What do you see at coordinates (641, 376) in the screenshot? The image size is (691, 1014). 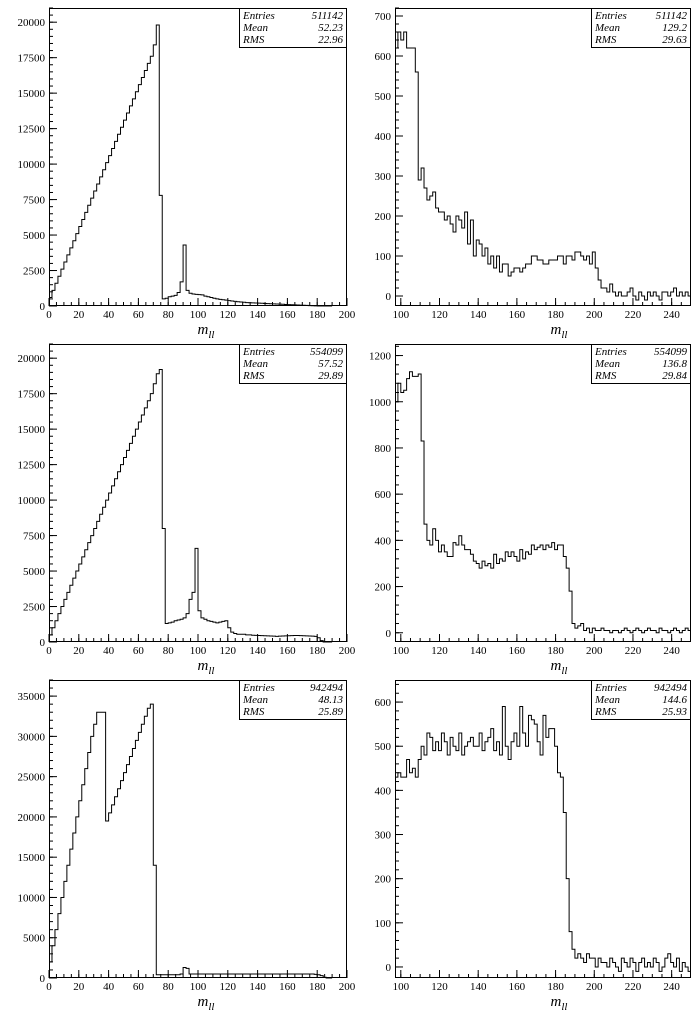 I see `stats-row: RMS 29.84` at bounding box center [641, 376].